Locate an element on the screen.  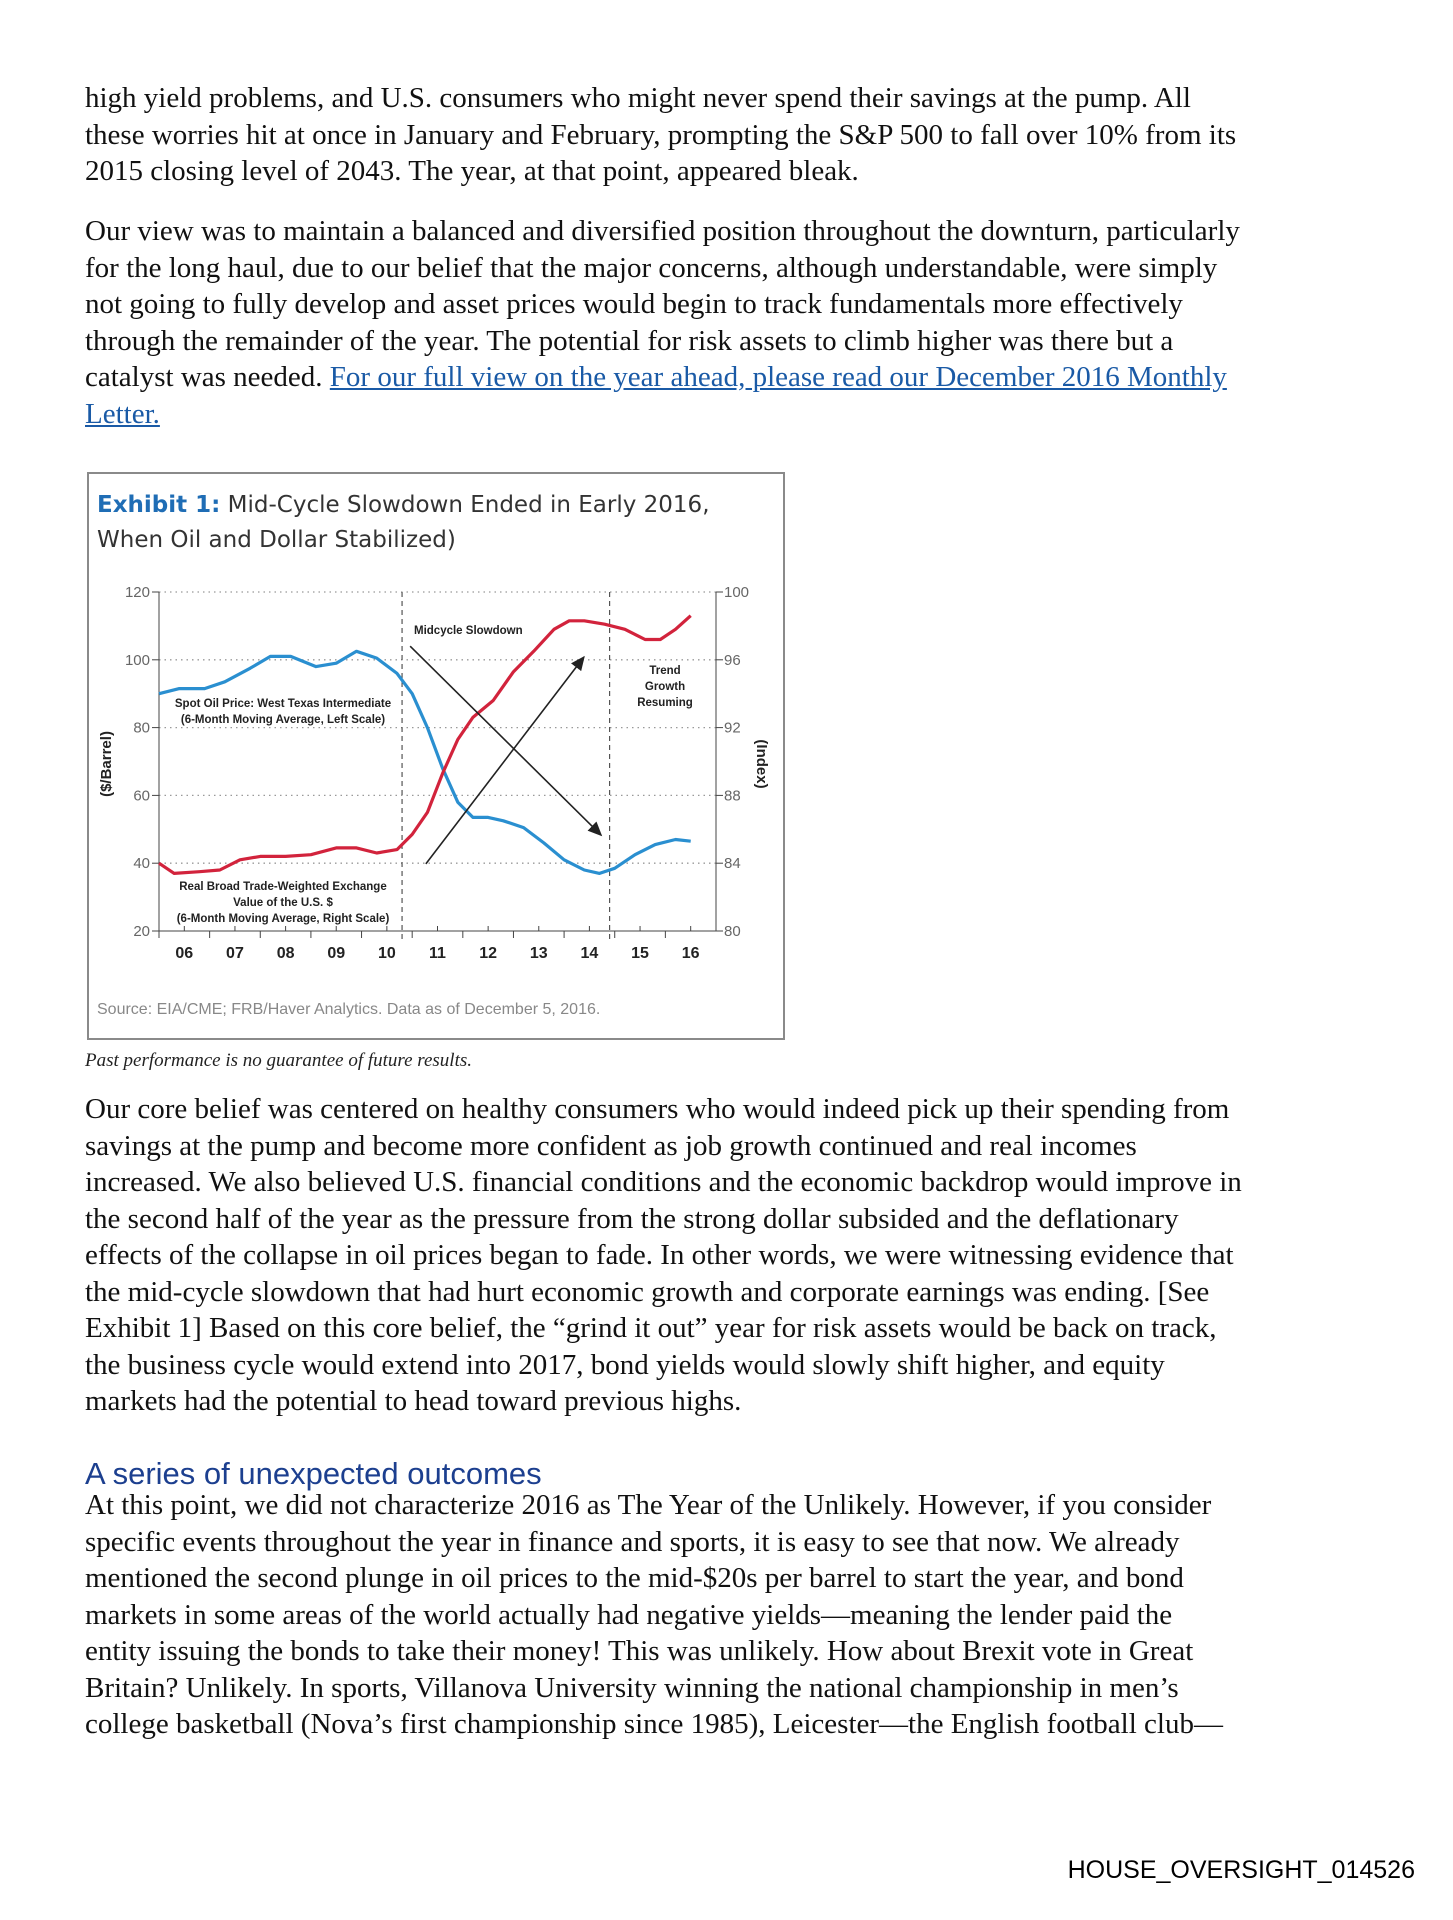
downtrend-arrow is located at coordinates (506, 741).